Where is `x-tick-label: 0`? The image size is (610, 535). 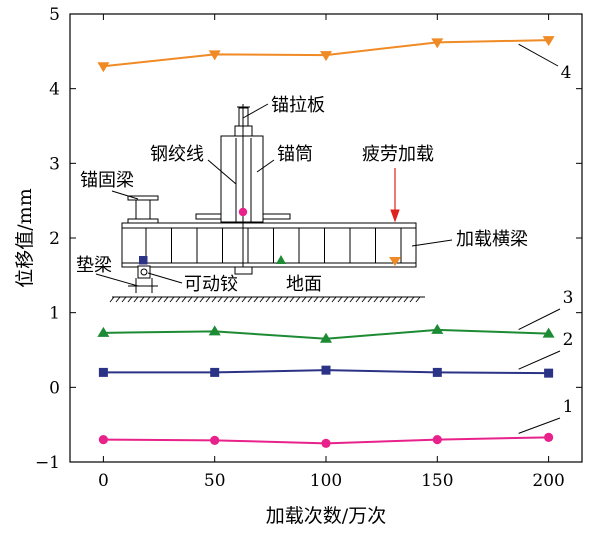
x-tick-label: 0 is located at coordinates (103, 481).